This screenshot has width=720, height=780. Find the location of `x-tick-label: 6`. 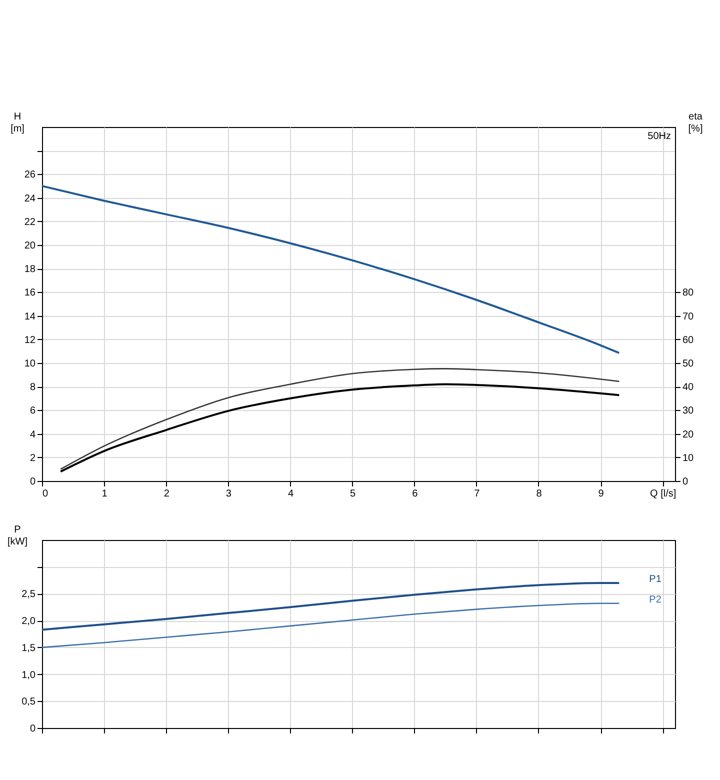

x-tick-label: 6 is located at coordinates (415, 494).